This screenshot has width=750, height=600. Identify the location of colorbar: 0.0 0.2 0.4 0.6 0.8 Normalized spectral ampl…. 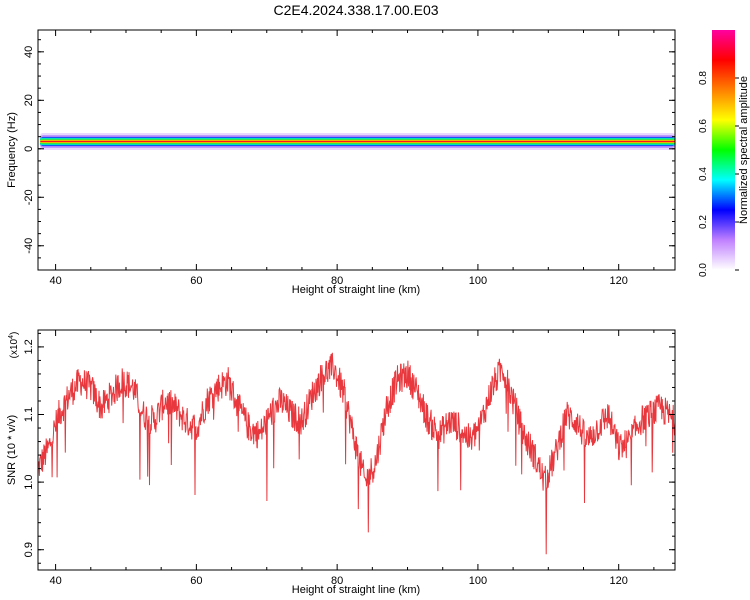
(724, 153).